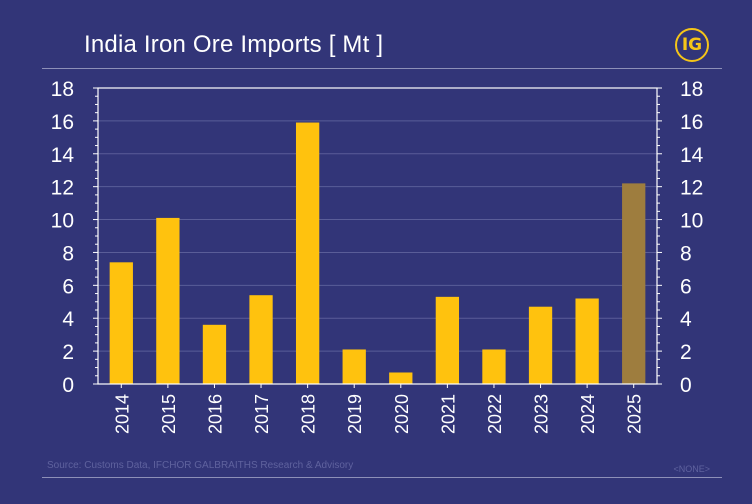 This screenshot has width=752, height=504. Describe the element at coordinates (540, 345) in the screenshot. I see `bar-2023` at that location.